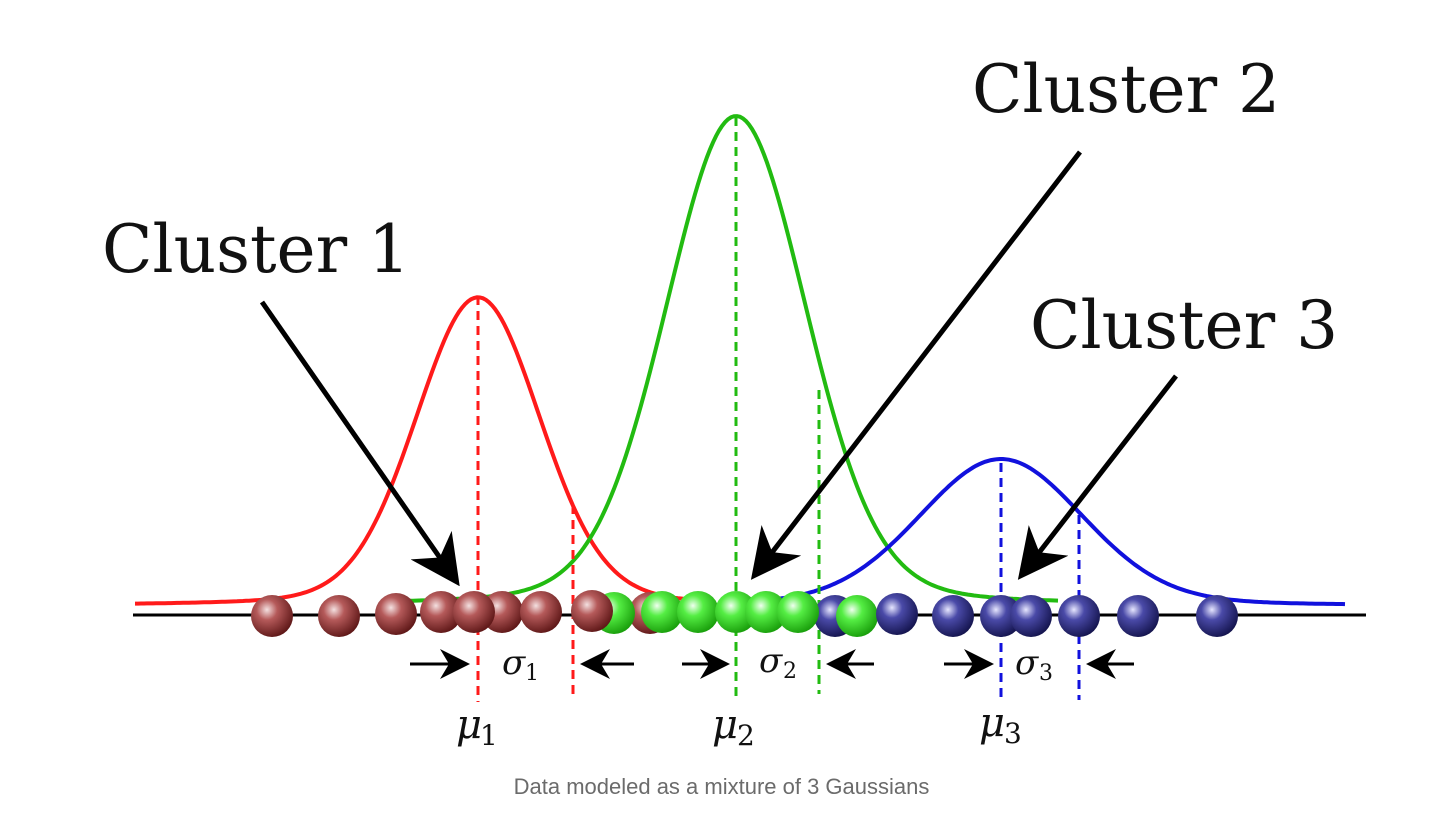  Describe the element at coordinates (256, 249) in the screenshot. I see `cluster-1-label: Cluster 1` at that location.